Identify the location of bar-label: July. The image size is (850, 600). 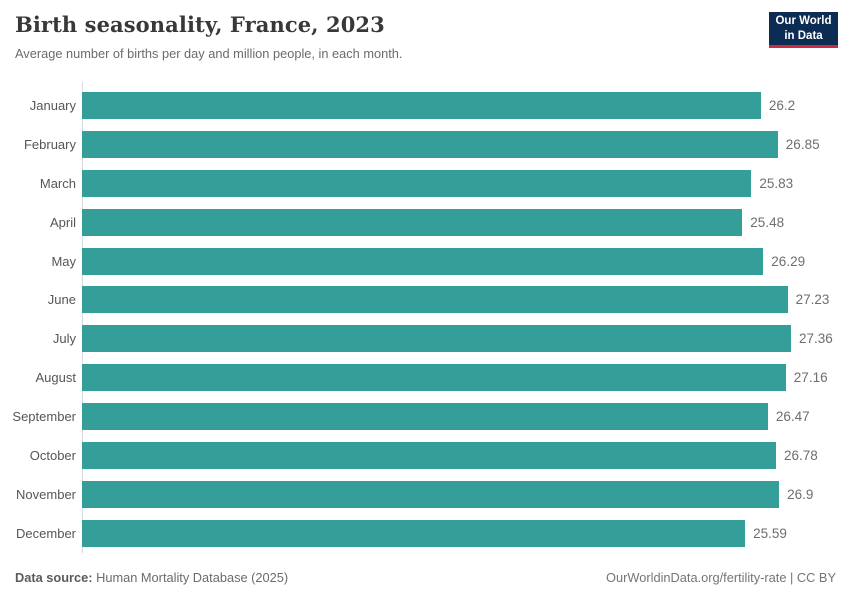
(64, 339).